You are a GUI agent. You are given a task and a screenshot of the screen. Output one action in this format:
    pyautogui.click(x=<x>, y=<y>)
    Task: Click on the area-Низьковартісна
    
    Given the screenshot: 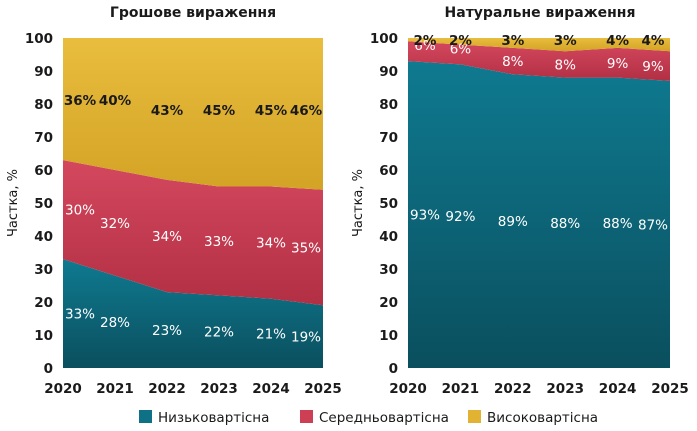 What is the action you would take?
    pyautogui.click(x=193, y=313)
    